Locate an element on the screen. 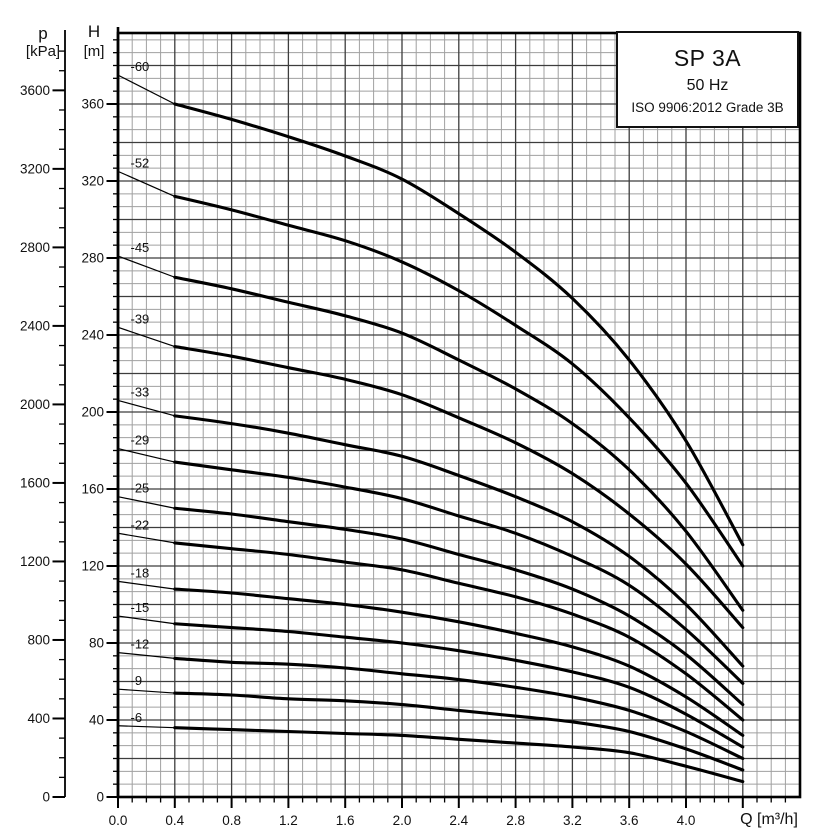 The height and width of the screenshot is (838, 837). curve-label-12: -12 is located at coordinates (140, 644).